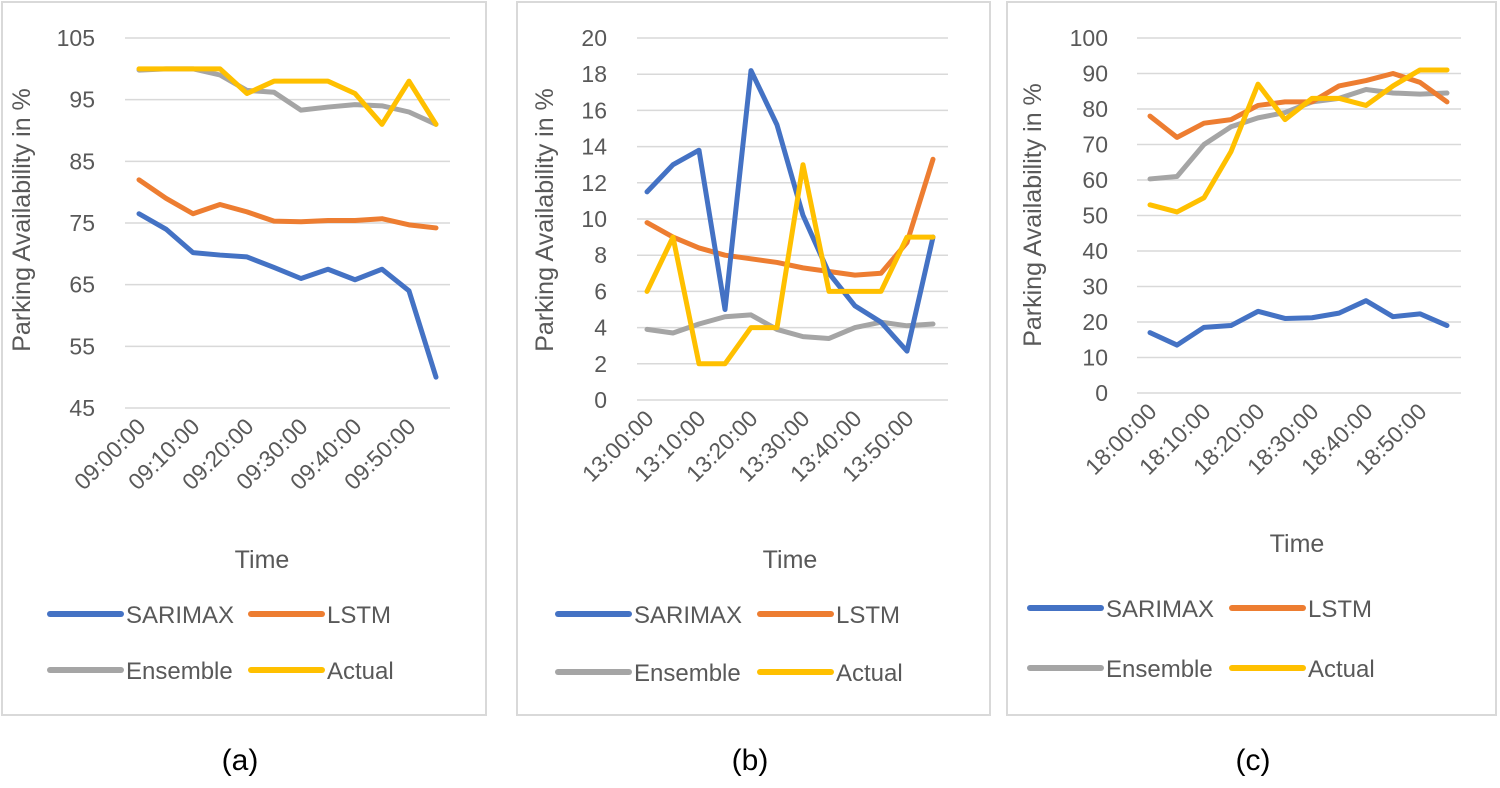  Describe the element at coordinates (594, 110) in the screenshot. I see `y-tick-label: 16` at that location.